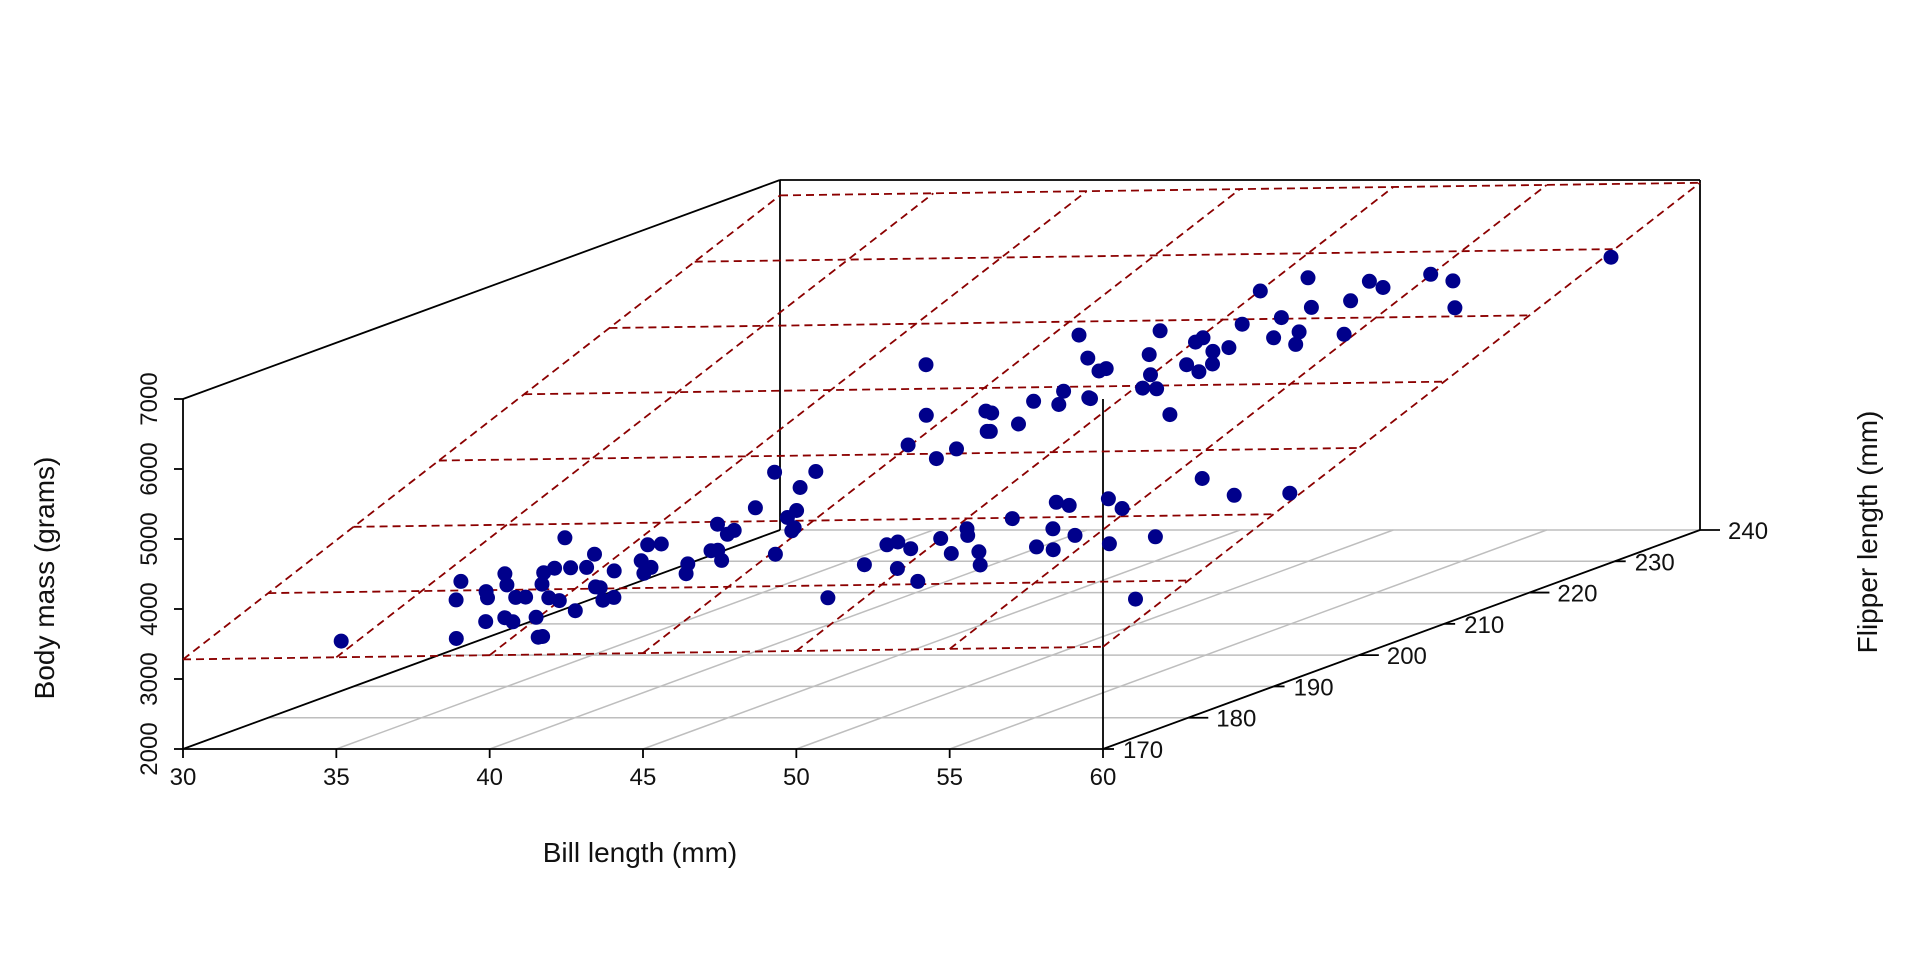 This screenshot has height=960, width=1920. I want to click on y-tick-label: 180, so click(1236, 719).